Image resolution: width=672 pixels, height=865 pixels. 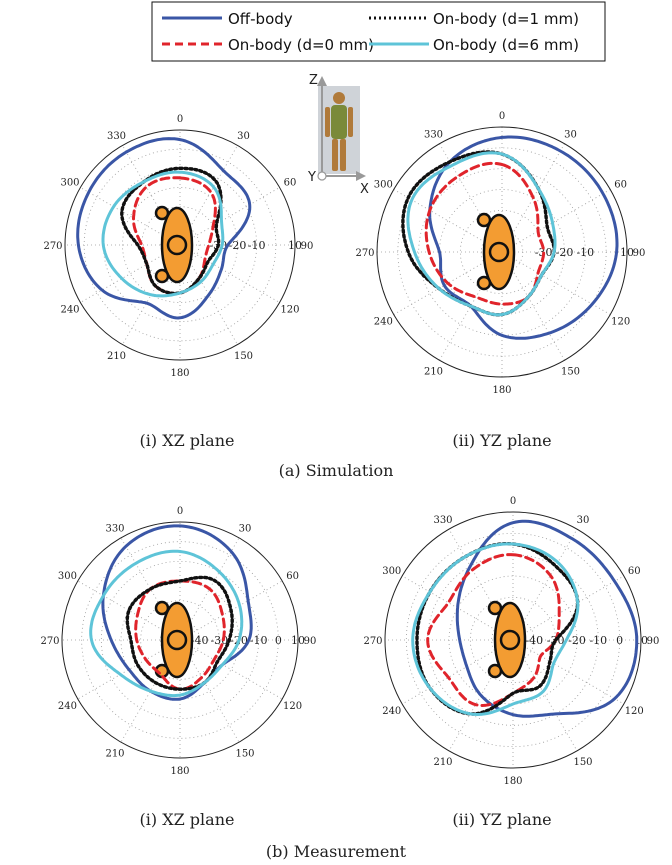 I want to click on inset-torso, so click(x=339, y=122).